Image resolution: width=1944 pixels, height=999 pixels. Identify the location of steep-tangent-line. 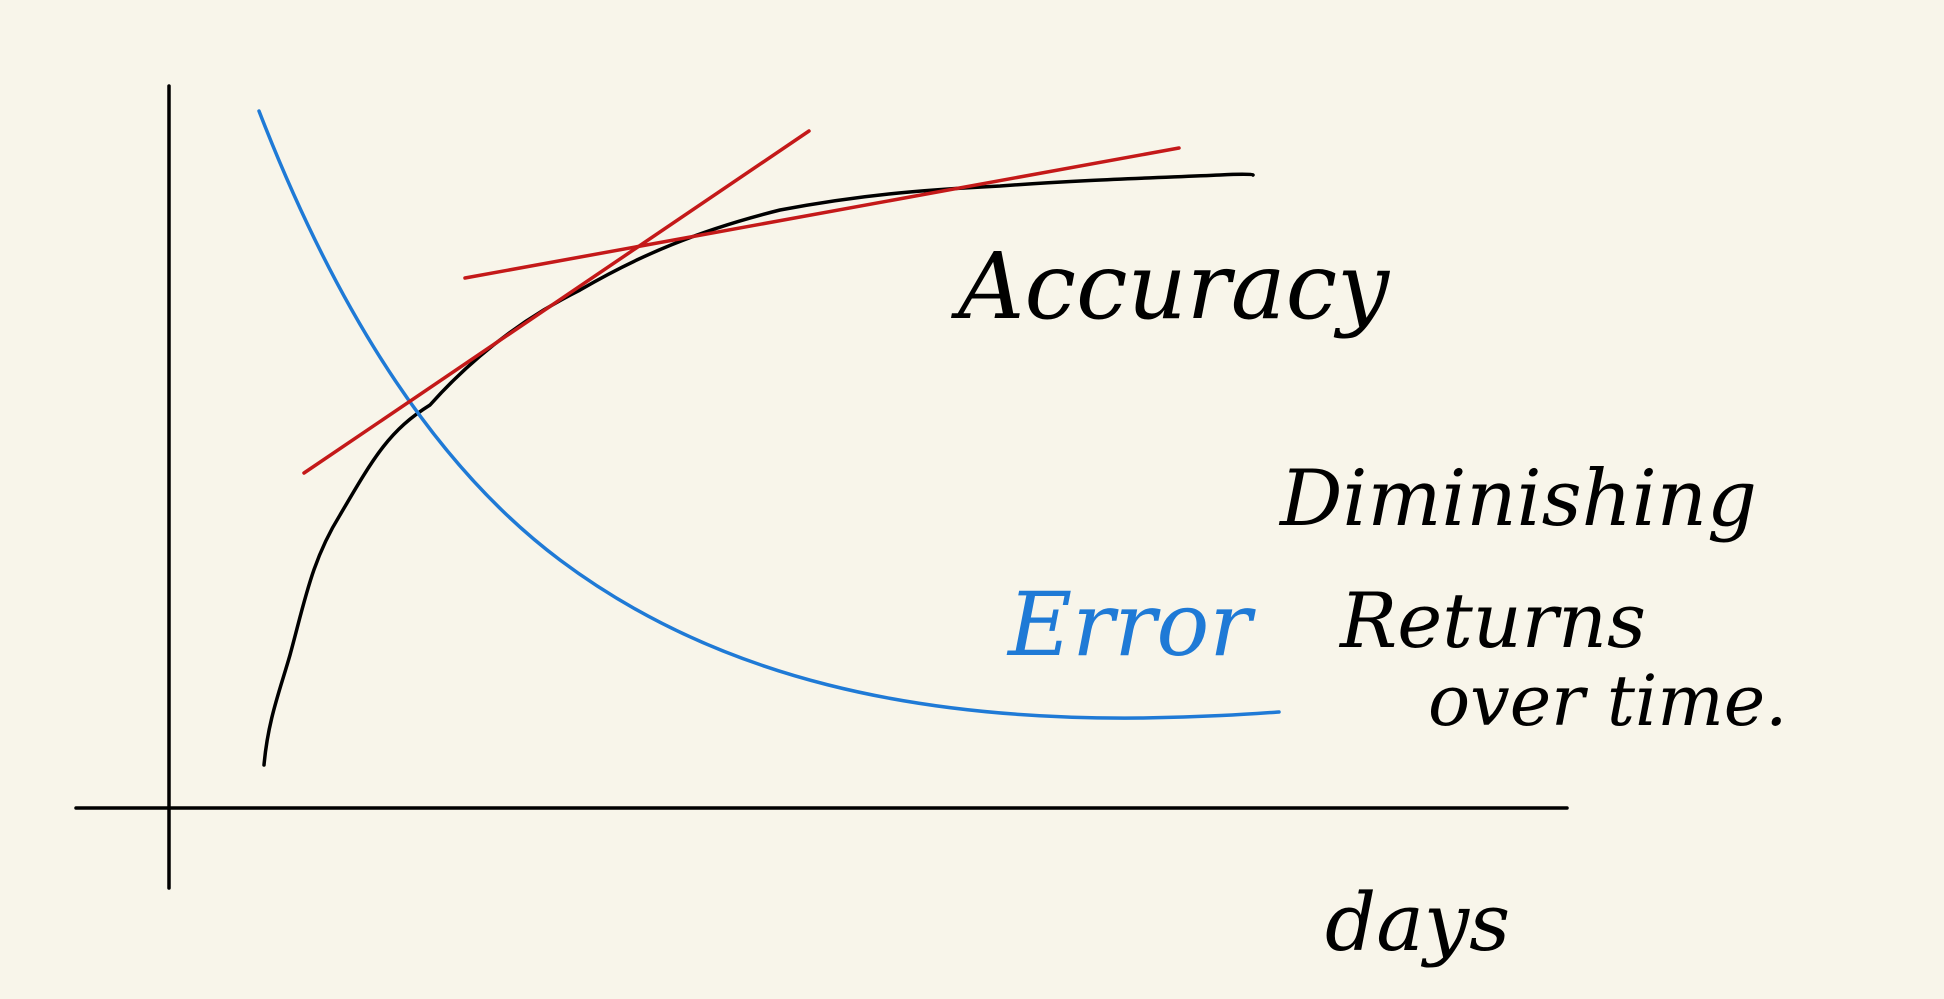
(556, 302).